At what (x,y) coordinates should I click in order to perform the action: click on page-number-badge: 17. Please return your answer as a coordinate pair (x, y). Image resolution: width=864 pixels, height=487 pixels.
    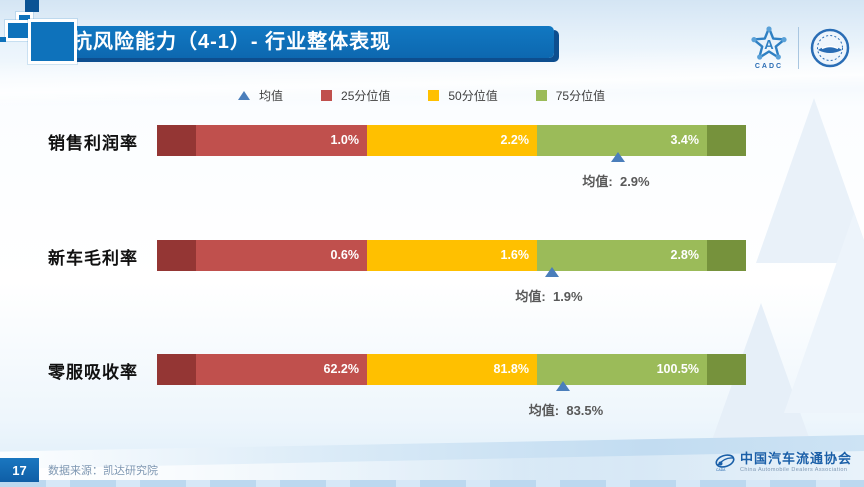
    Looking at the image, I should click on (19, 470).